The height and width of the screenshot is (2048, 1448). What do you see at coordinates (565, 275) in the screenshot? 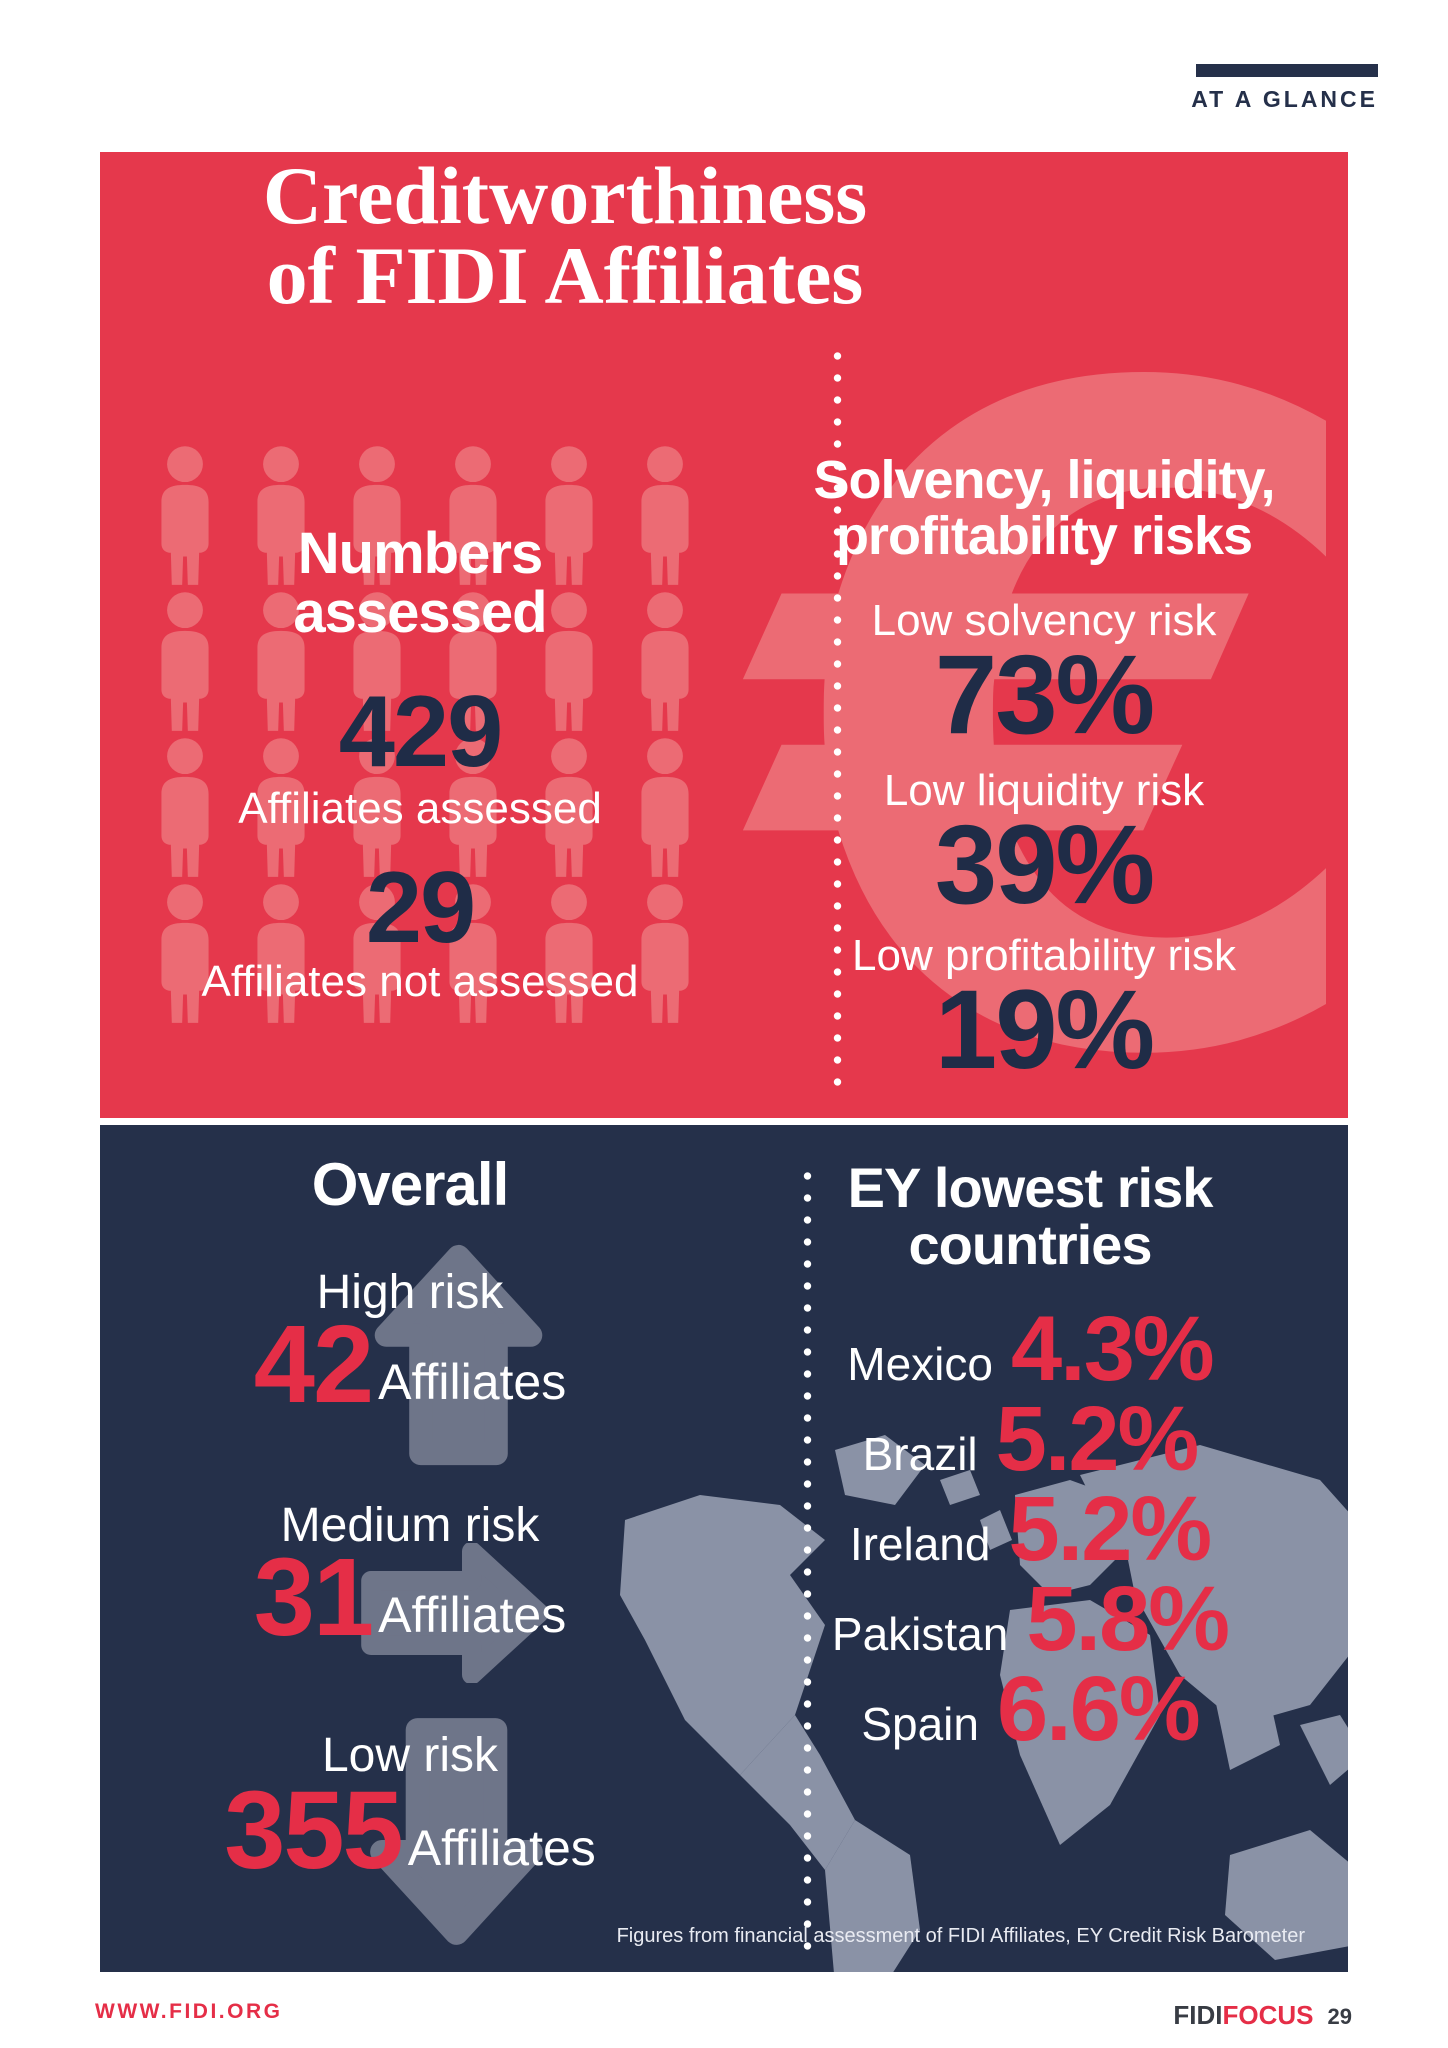
I see `page-title-line2: of FIDI Affiliates` at bounding box center [565, 275].